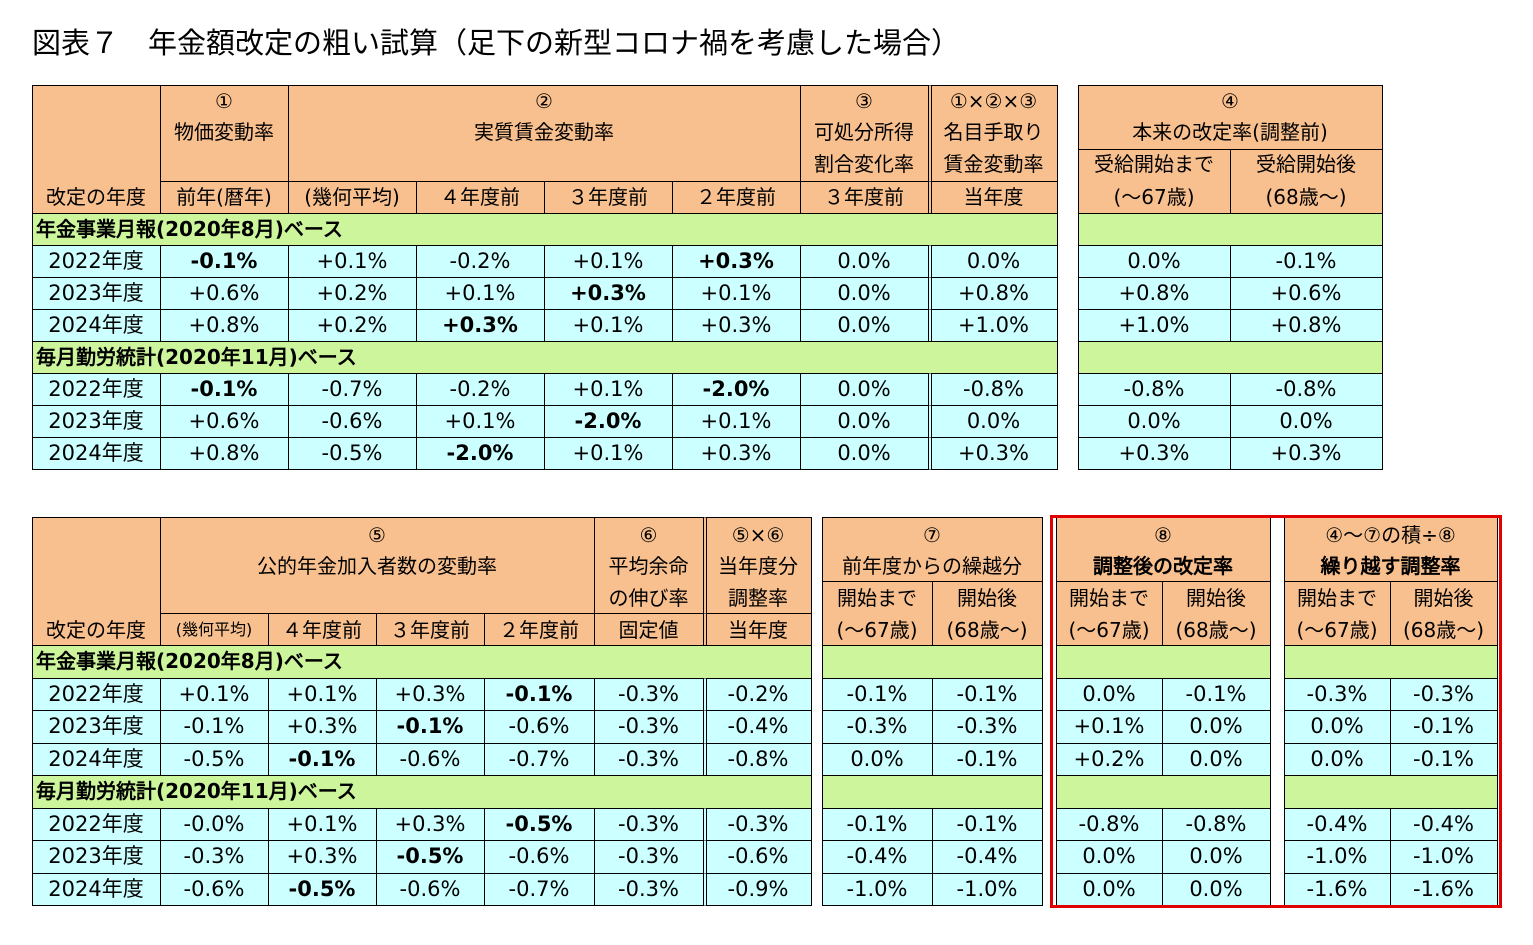  What do you see at coordinates (1163, 535) in the screenshot?
I see `header-text: ⑧` at bounding box center [1163, 535].